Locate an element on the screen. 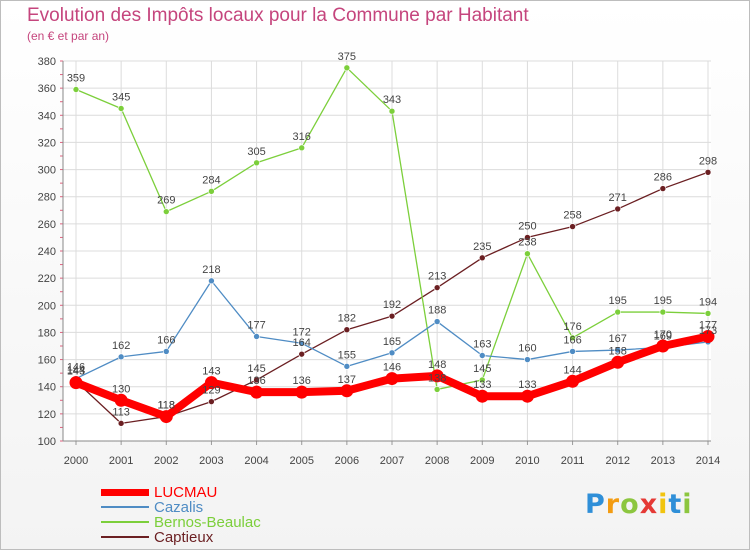 This screenshot has height=550, width=750. data-label-lucmau: 130 is located at coordinates (121, 389).